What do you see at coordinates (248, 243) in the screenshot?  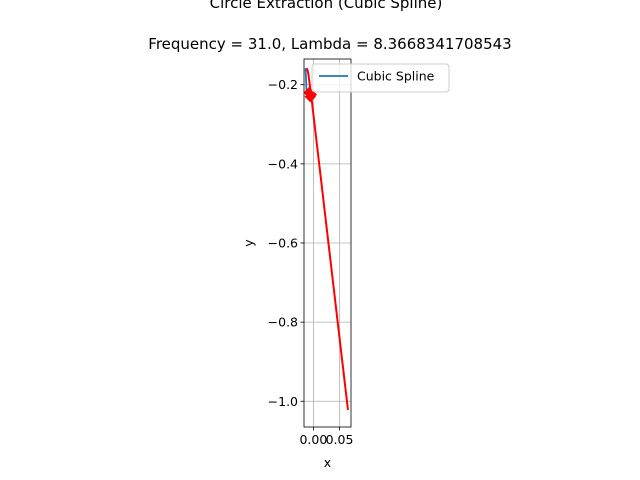 I see `y-axis-label: y` at bounding box center [248, 243].